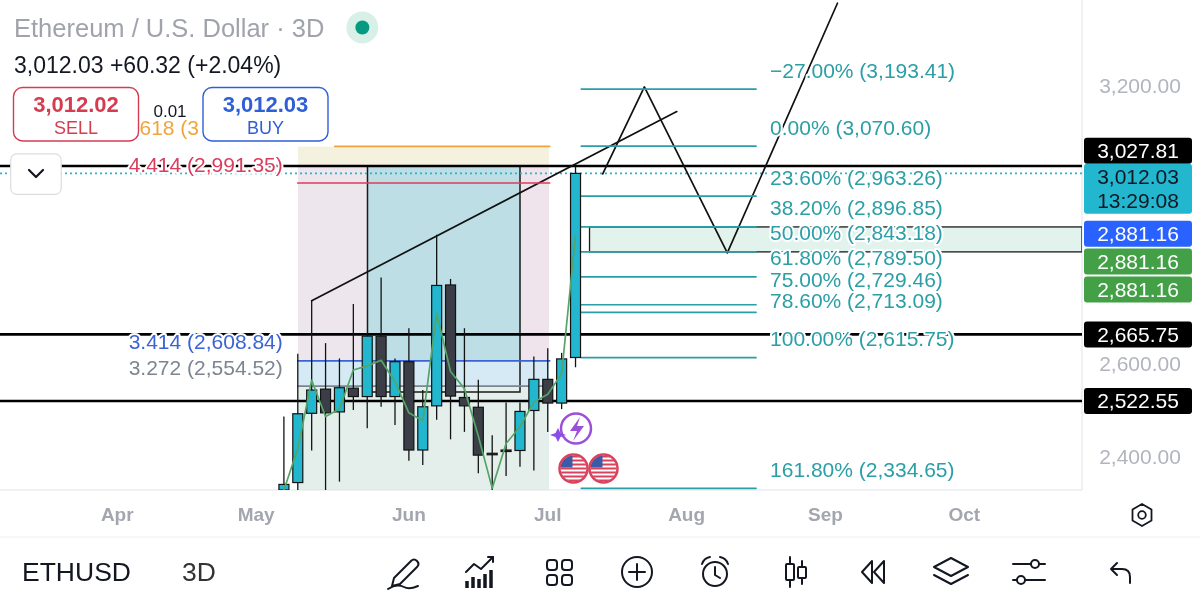 The width and height of the screenshot is (1200, 593). I want to click on ref-line-label: 2,522.55, so click(1138, 401).